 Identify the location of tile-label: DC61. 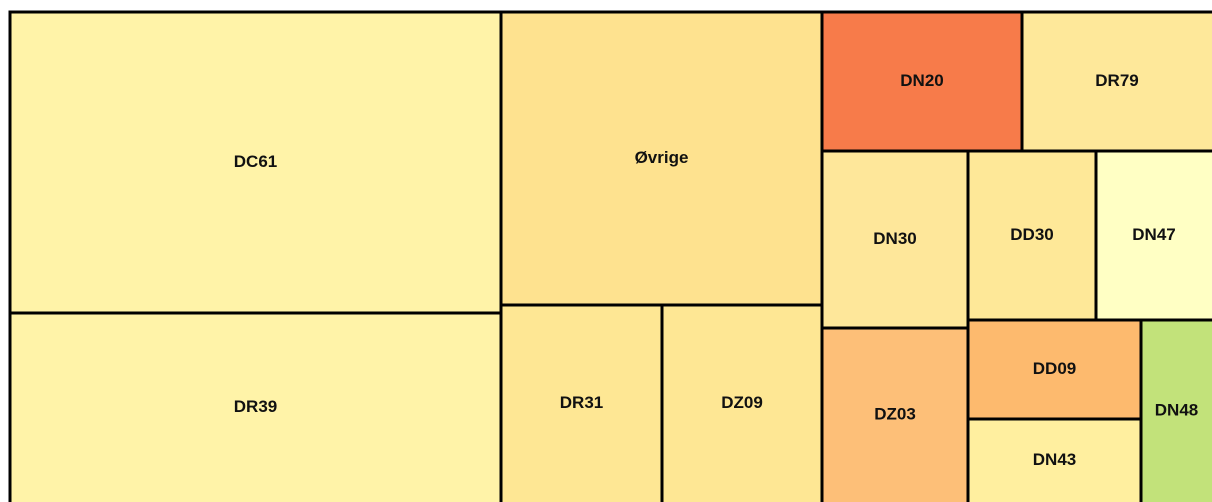
(255, 161).